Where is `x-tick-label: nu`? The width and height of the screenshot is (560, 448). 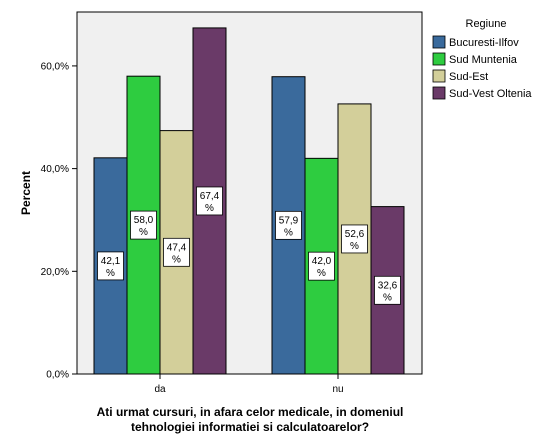
x-tick-label: nu is located at coordinates (337, 389).